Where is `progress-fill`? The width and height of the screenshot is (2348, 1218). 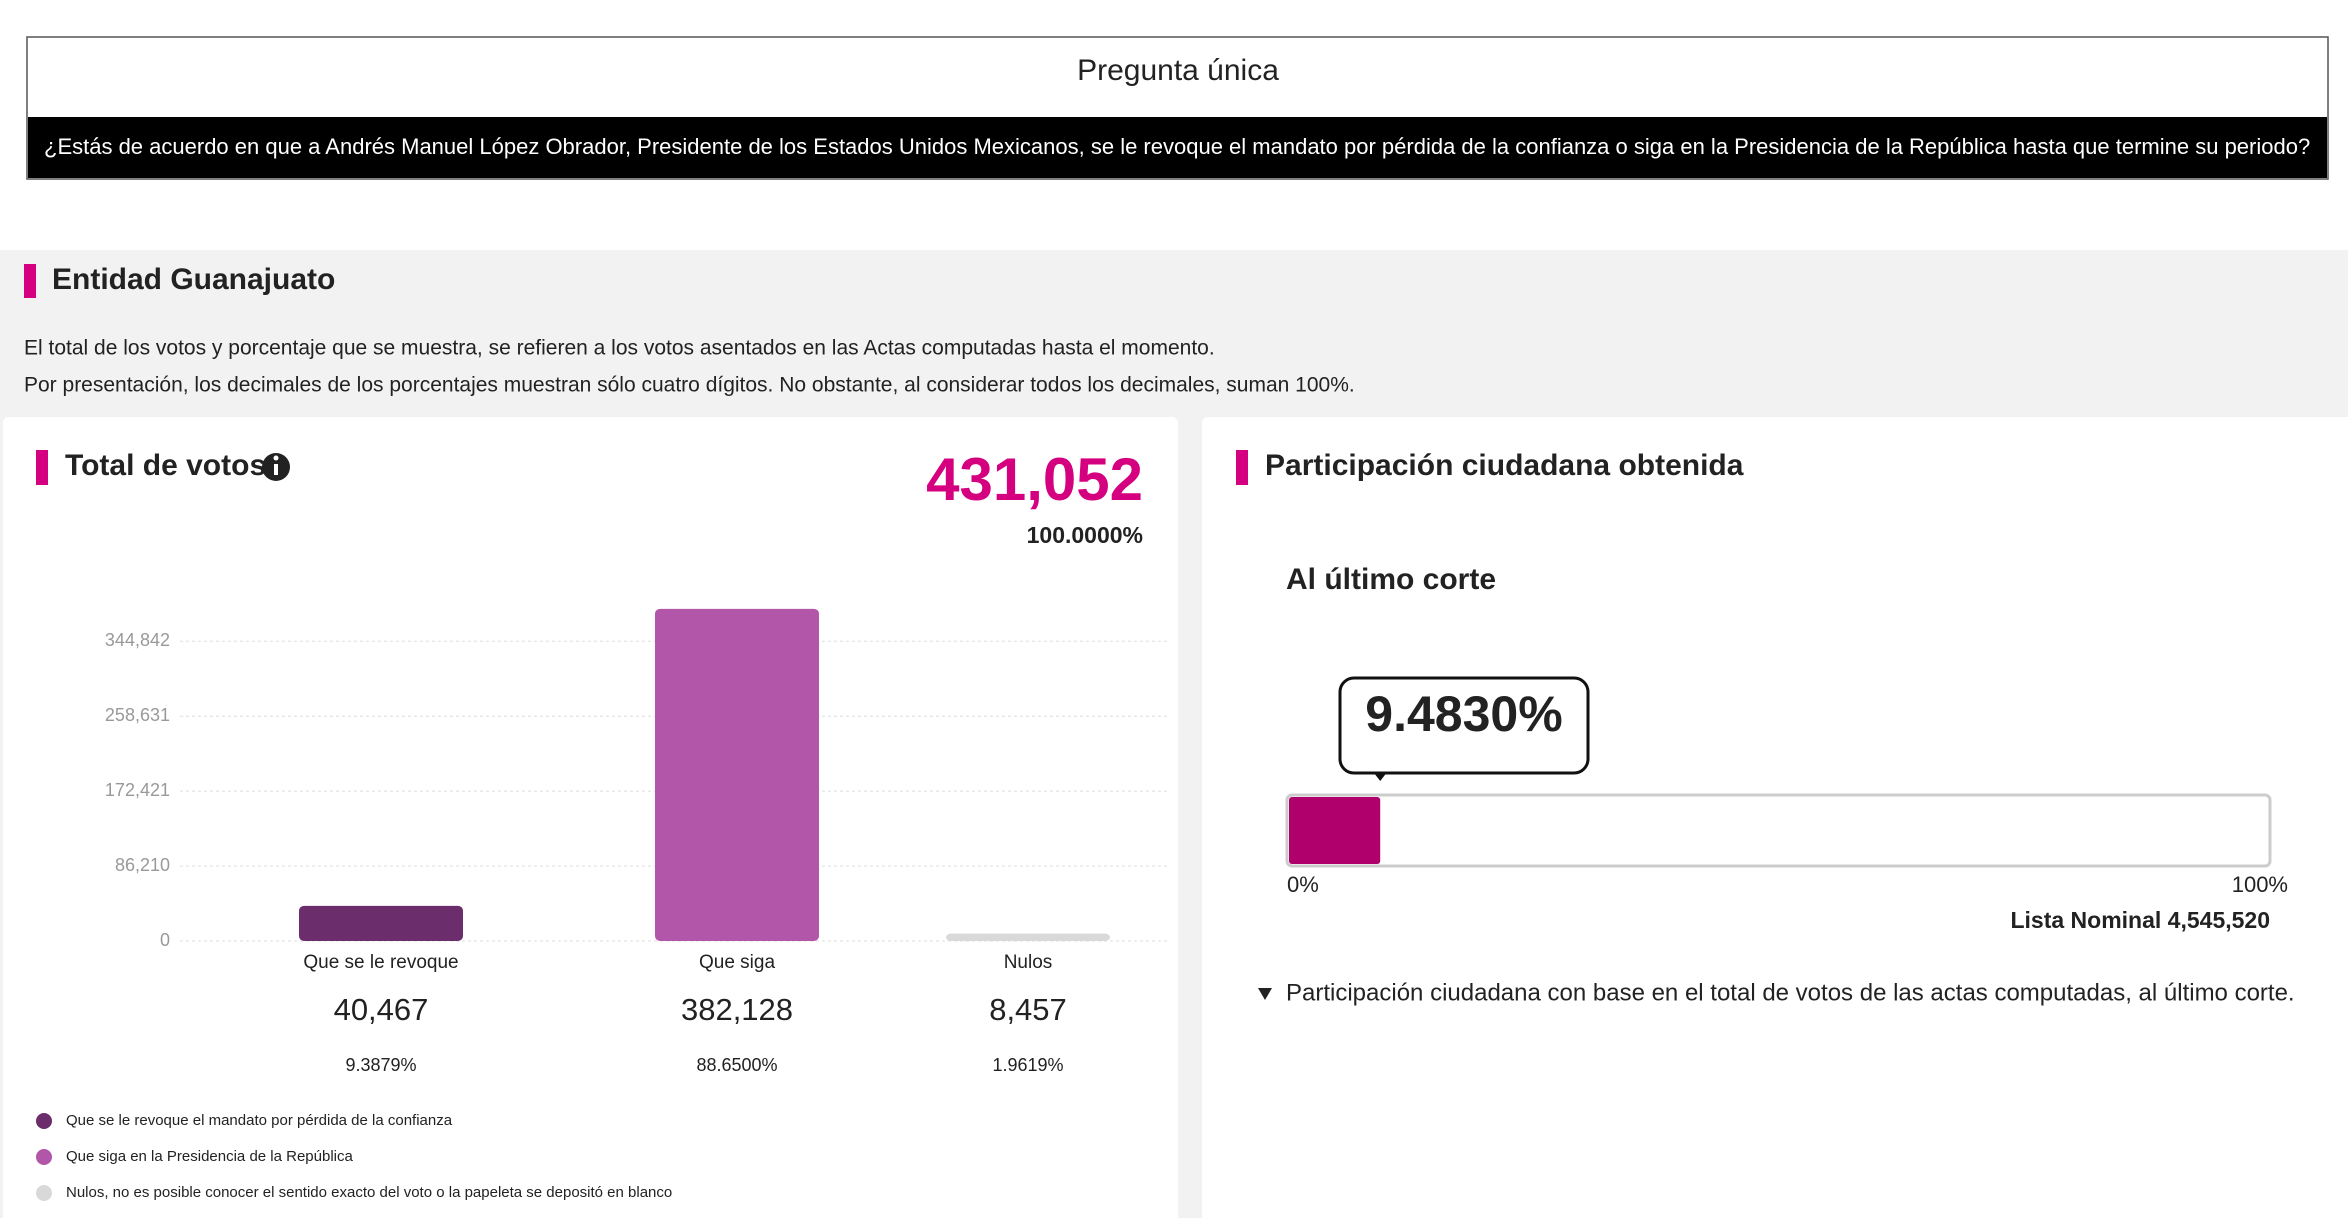 progress-fill is located at coordinates (1335, 830).